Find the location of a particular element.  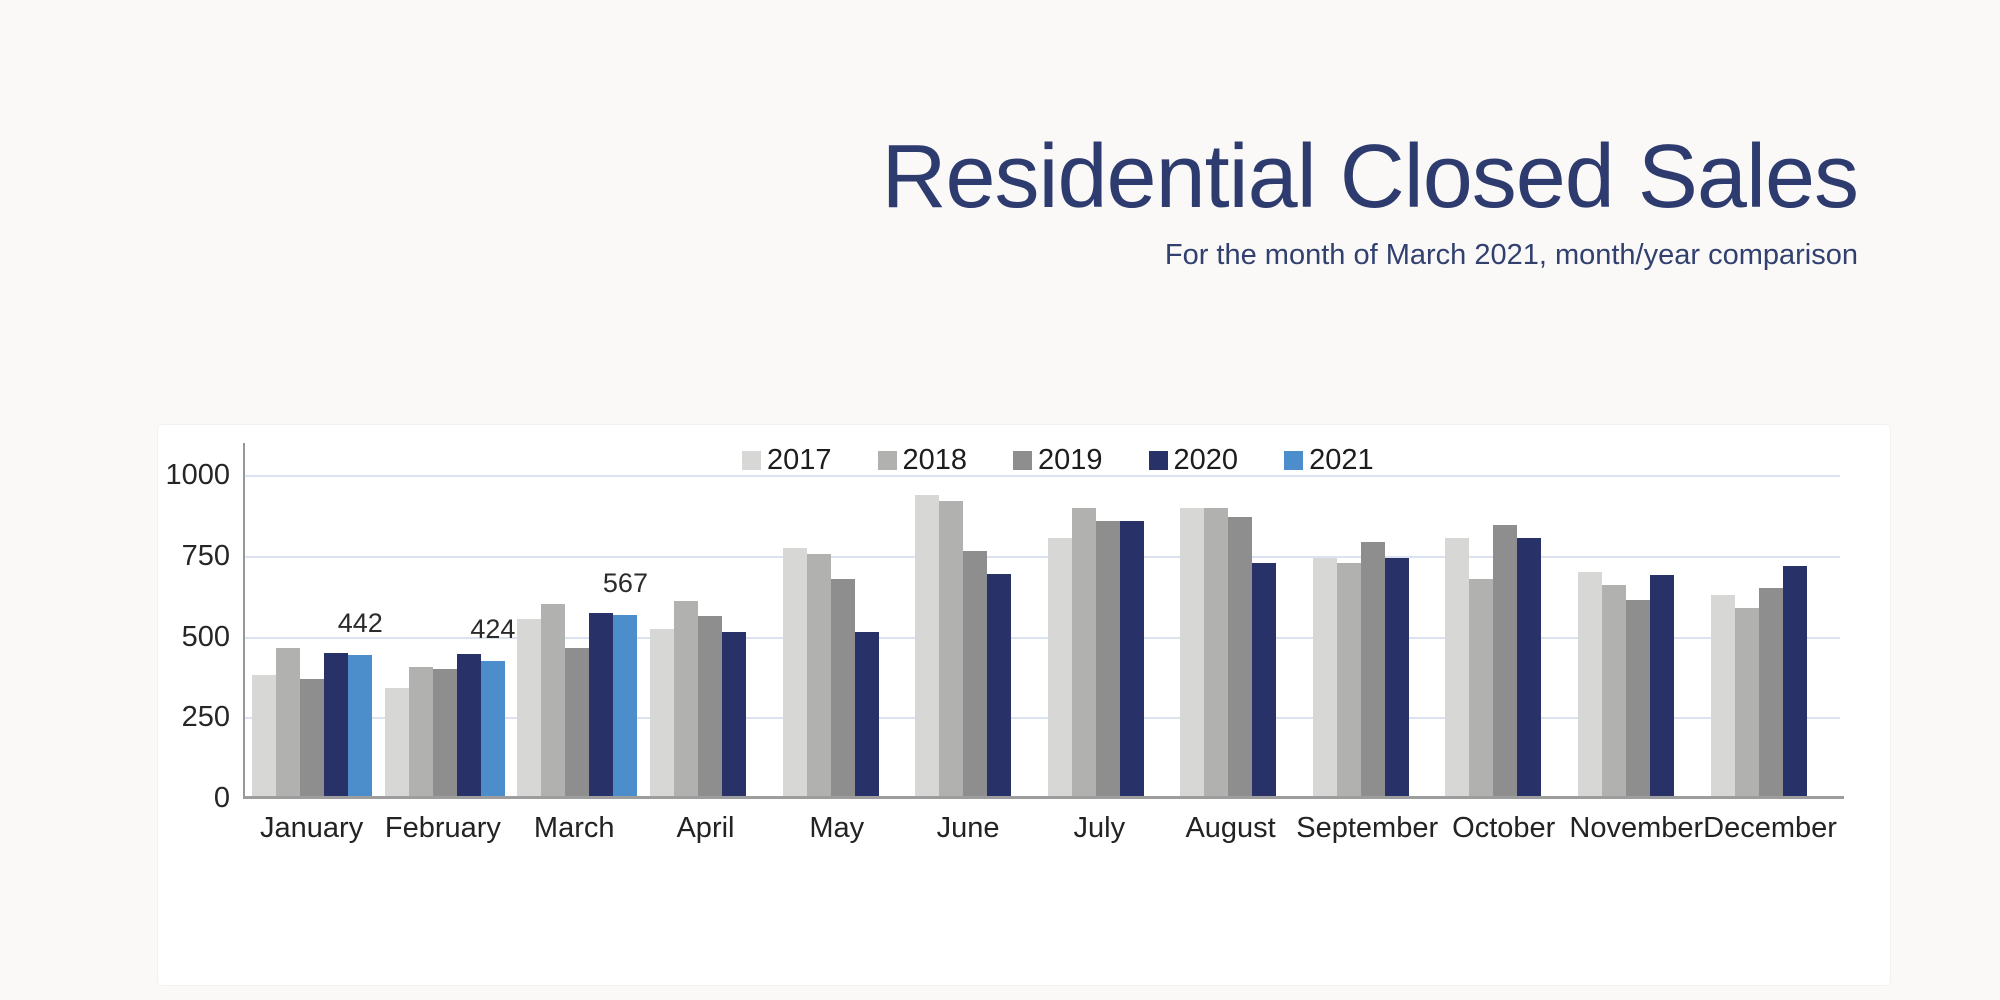

bar-2017-october is located at coordinates (1457, 668).